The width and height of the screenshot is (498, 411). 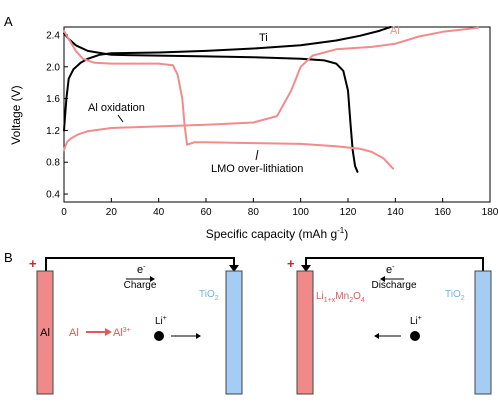 What do you see at coordinates (279, 208) in the screenshot?
I see `x-axis: 0 20 40 60 80 100 120 140 160 180` at bounding box center [279, 208].